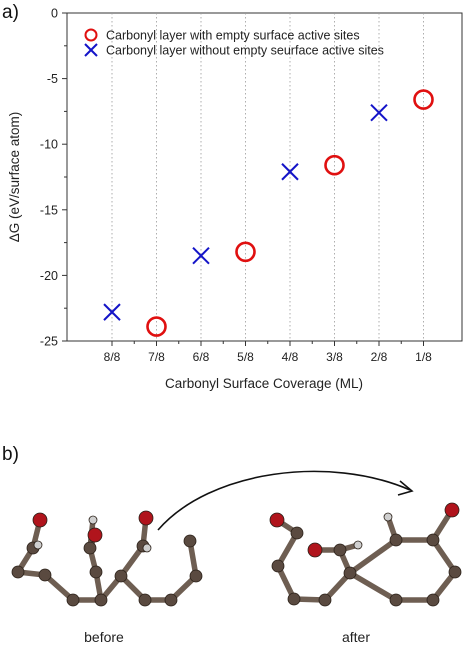  What do you see at coordinates (156, 357) in the screenshot?
I see `x-tick-label: 7/8` at bounding box center [156, 357].